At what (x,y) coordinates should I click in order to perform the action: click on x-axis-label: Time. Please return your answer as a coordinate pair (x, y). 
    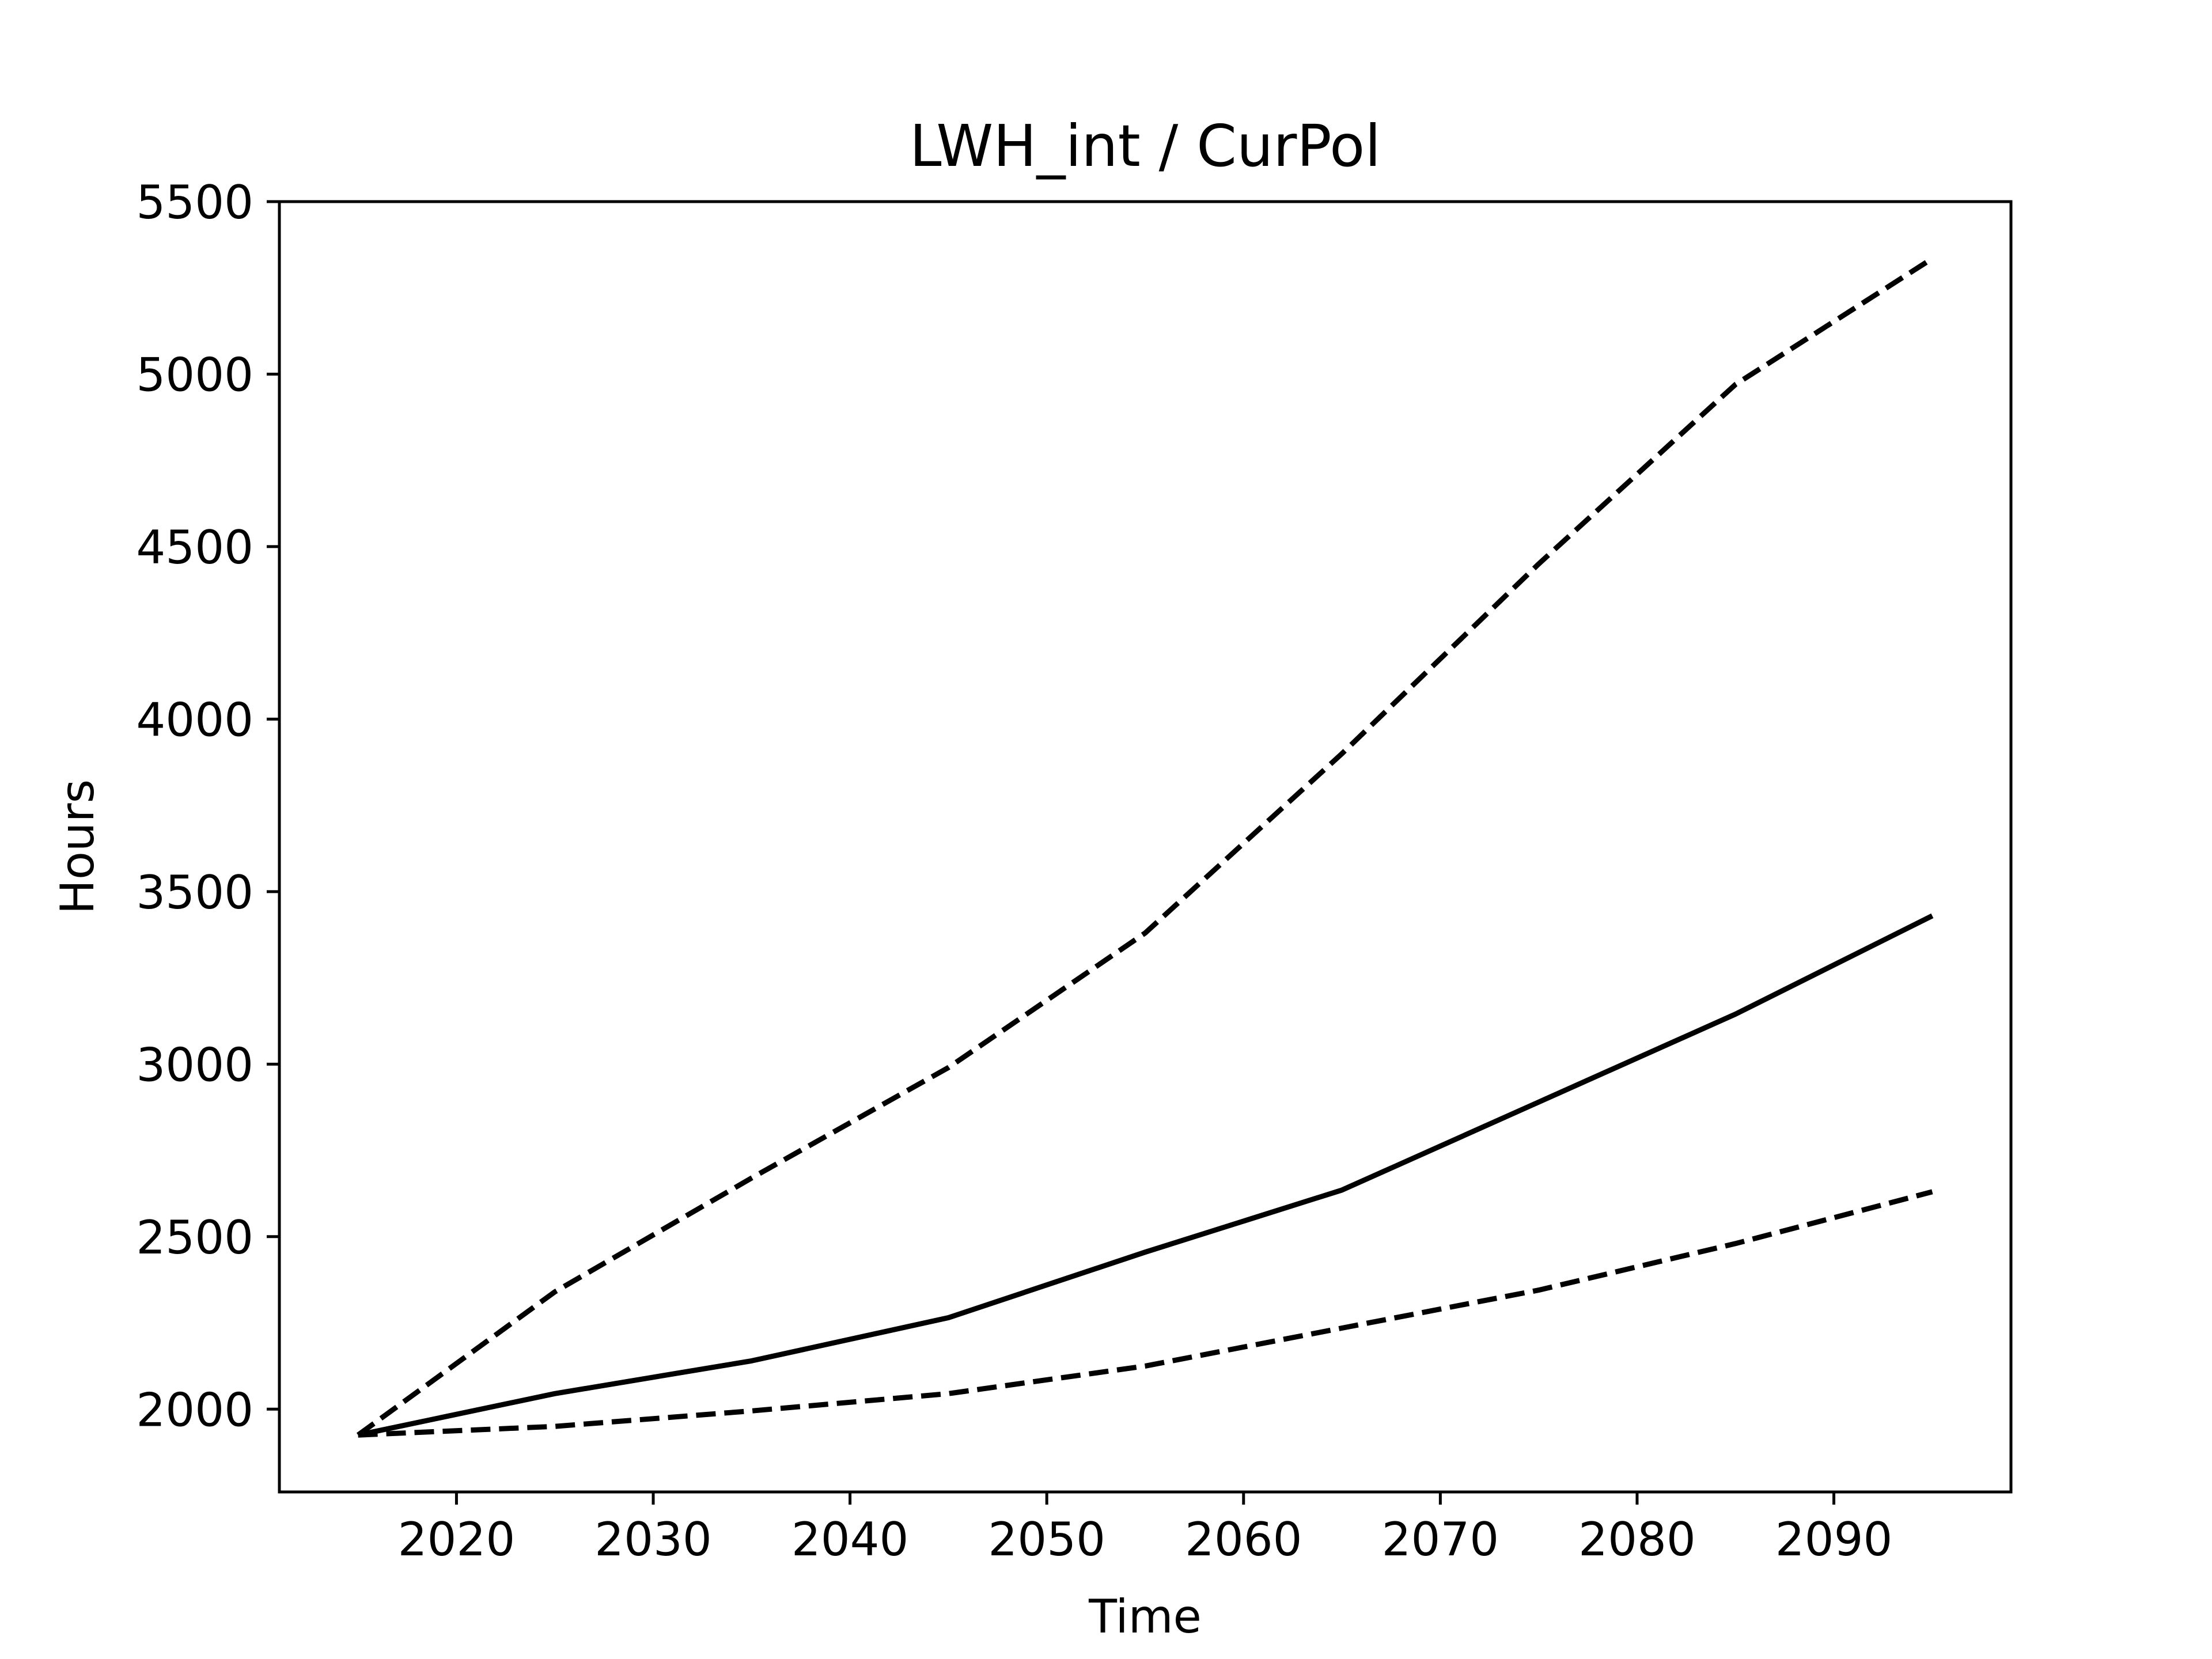
    Looking at the image, I should click on (1145, 1616).